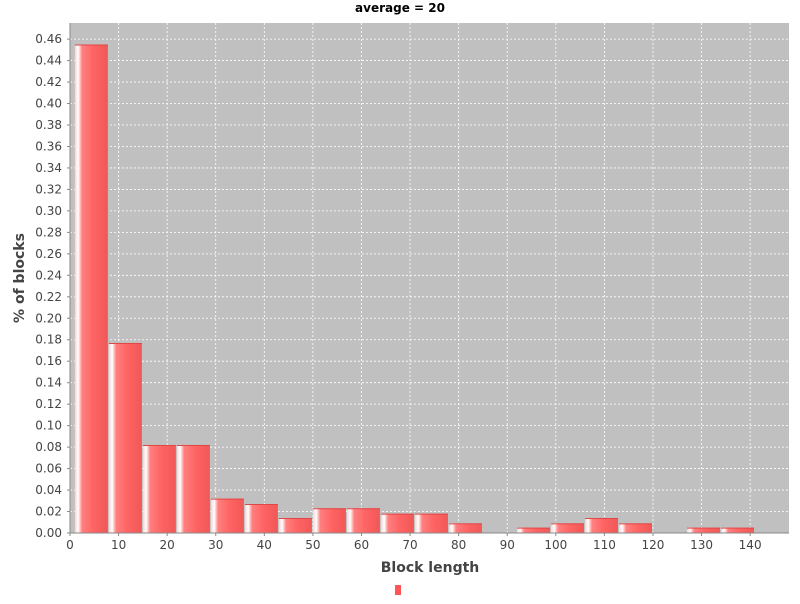  What do you see at coordinates (653, 545) in the screenshot?
I see `x-tick-label: 120` at bounding box center [653, 545].